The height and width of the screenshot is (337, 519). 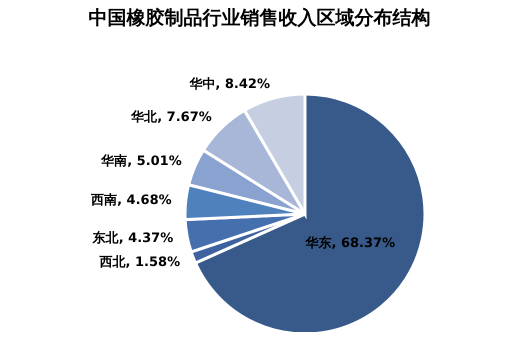 I want to click on slice-label: 华北, 7.67%, so click(x=171, y=118).